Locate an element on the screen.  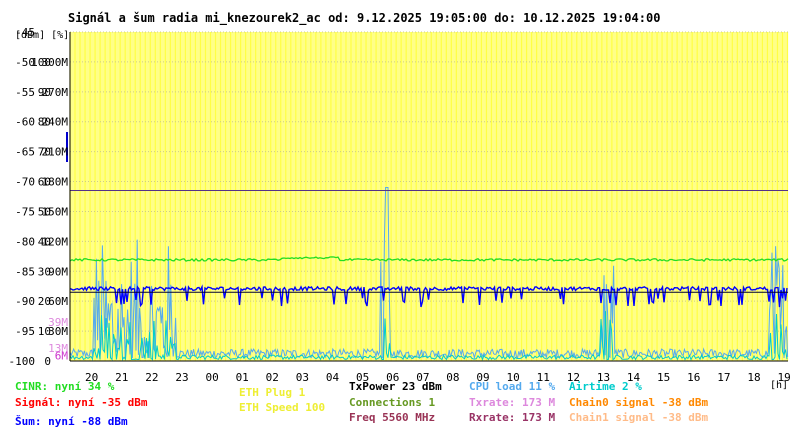
x-tick-hour: 02 is located at coordinates (272, 377).